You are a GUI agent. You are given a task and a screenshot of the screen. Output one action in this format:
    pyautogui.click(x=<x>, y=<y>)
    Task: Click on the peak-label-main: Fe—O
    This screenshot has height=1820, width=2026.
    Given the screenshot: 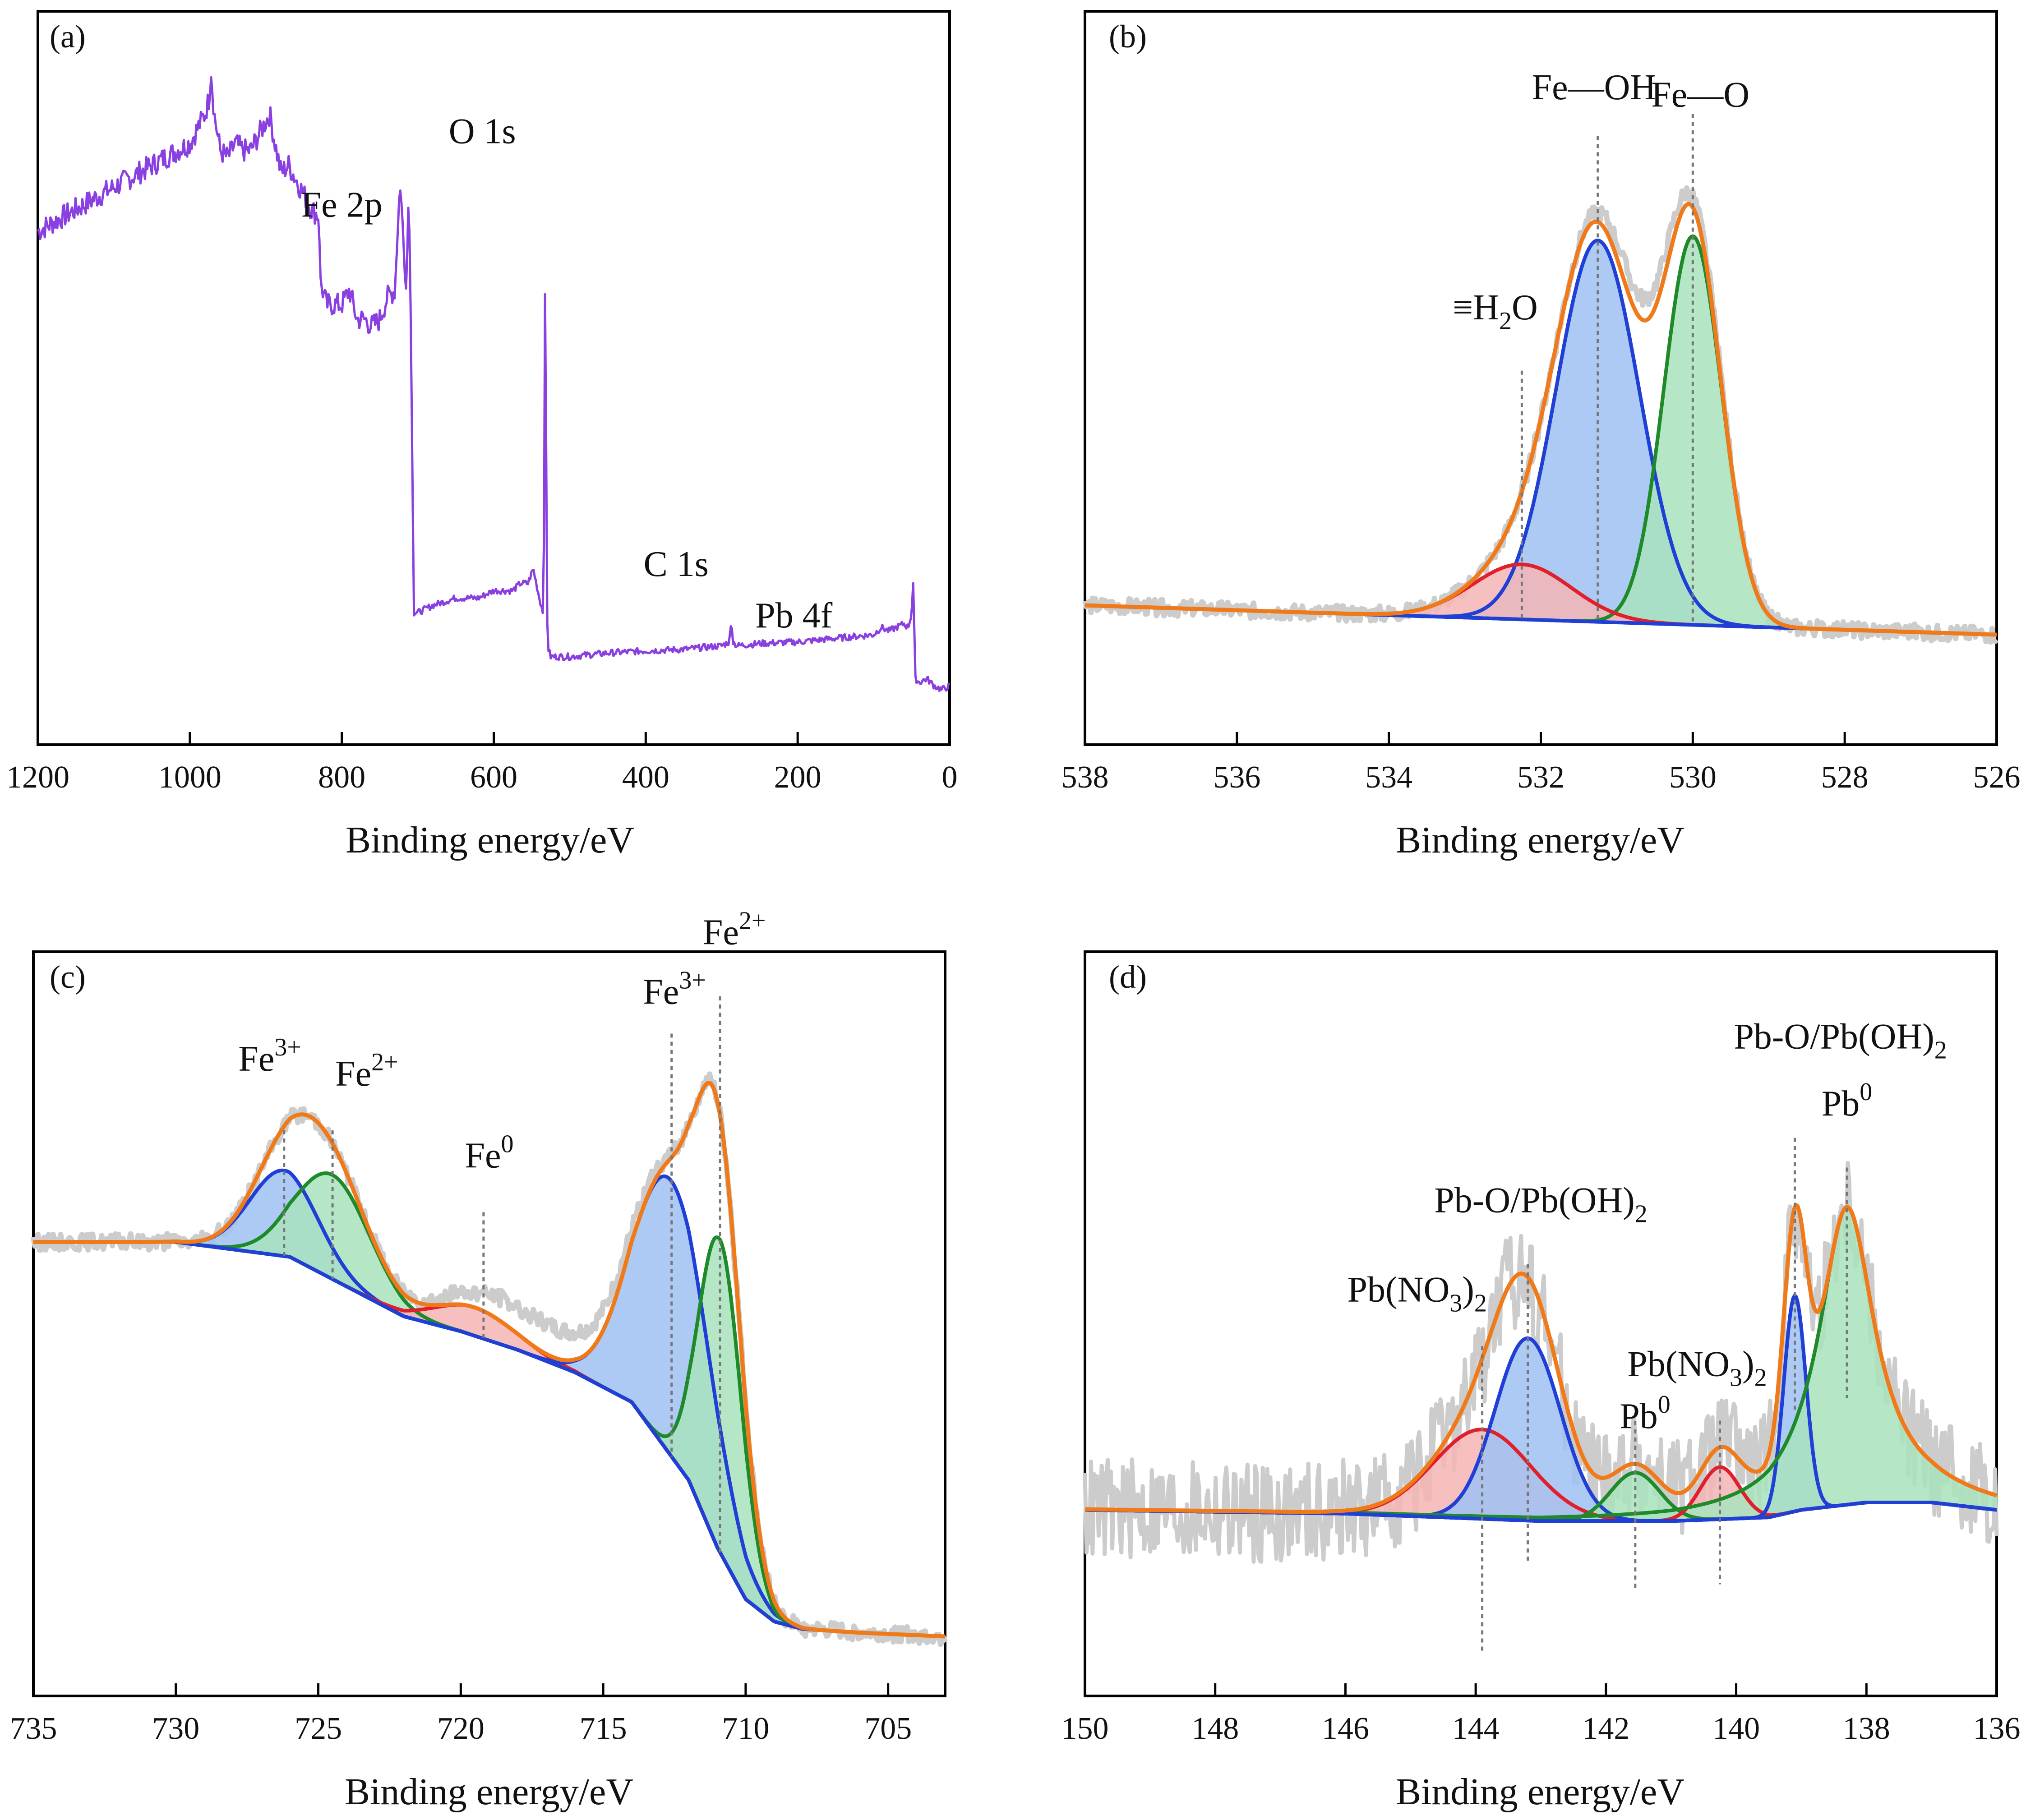 What is the action you would take?
    pyautogui.click(x=1700, y=95)
    